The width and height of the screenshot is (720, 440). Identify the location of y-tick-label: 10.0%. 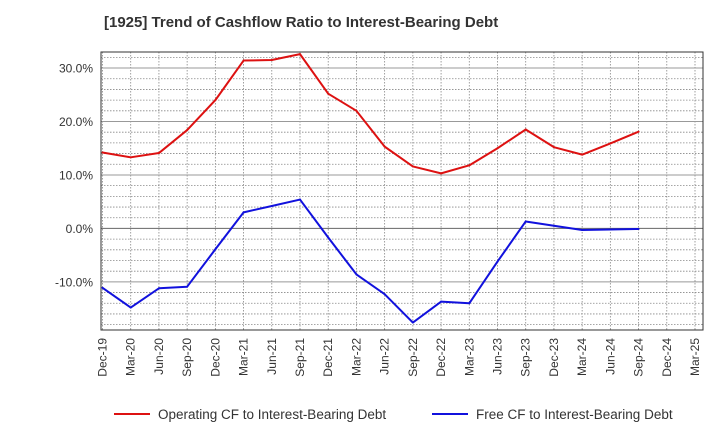
(76, 175).